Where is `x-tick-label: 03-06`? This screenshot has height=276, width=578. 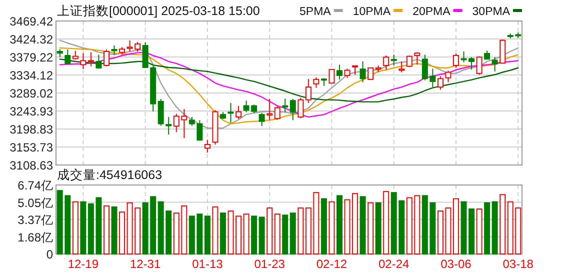
x-tick-label: 03-06 is located at coordinates (456, 264).